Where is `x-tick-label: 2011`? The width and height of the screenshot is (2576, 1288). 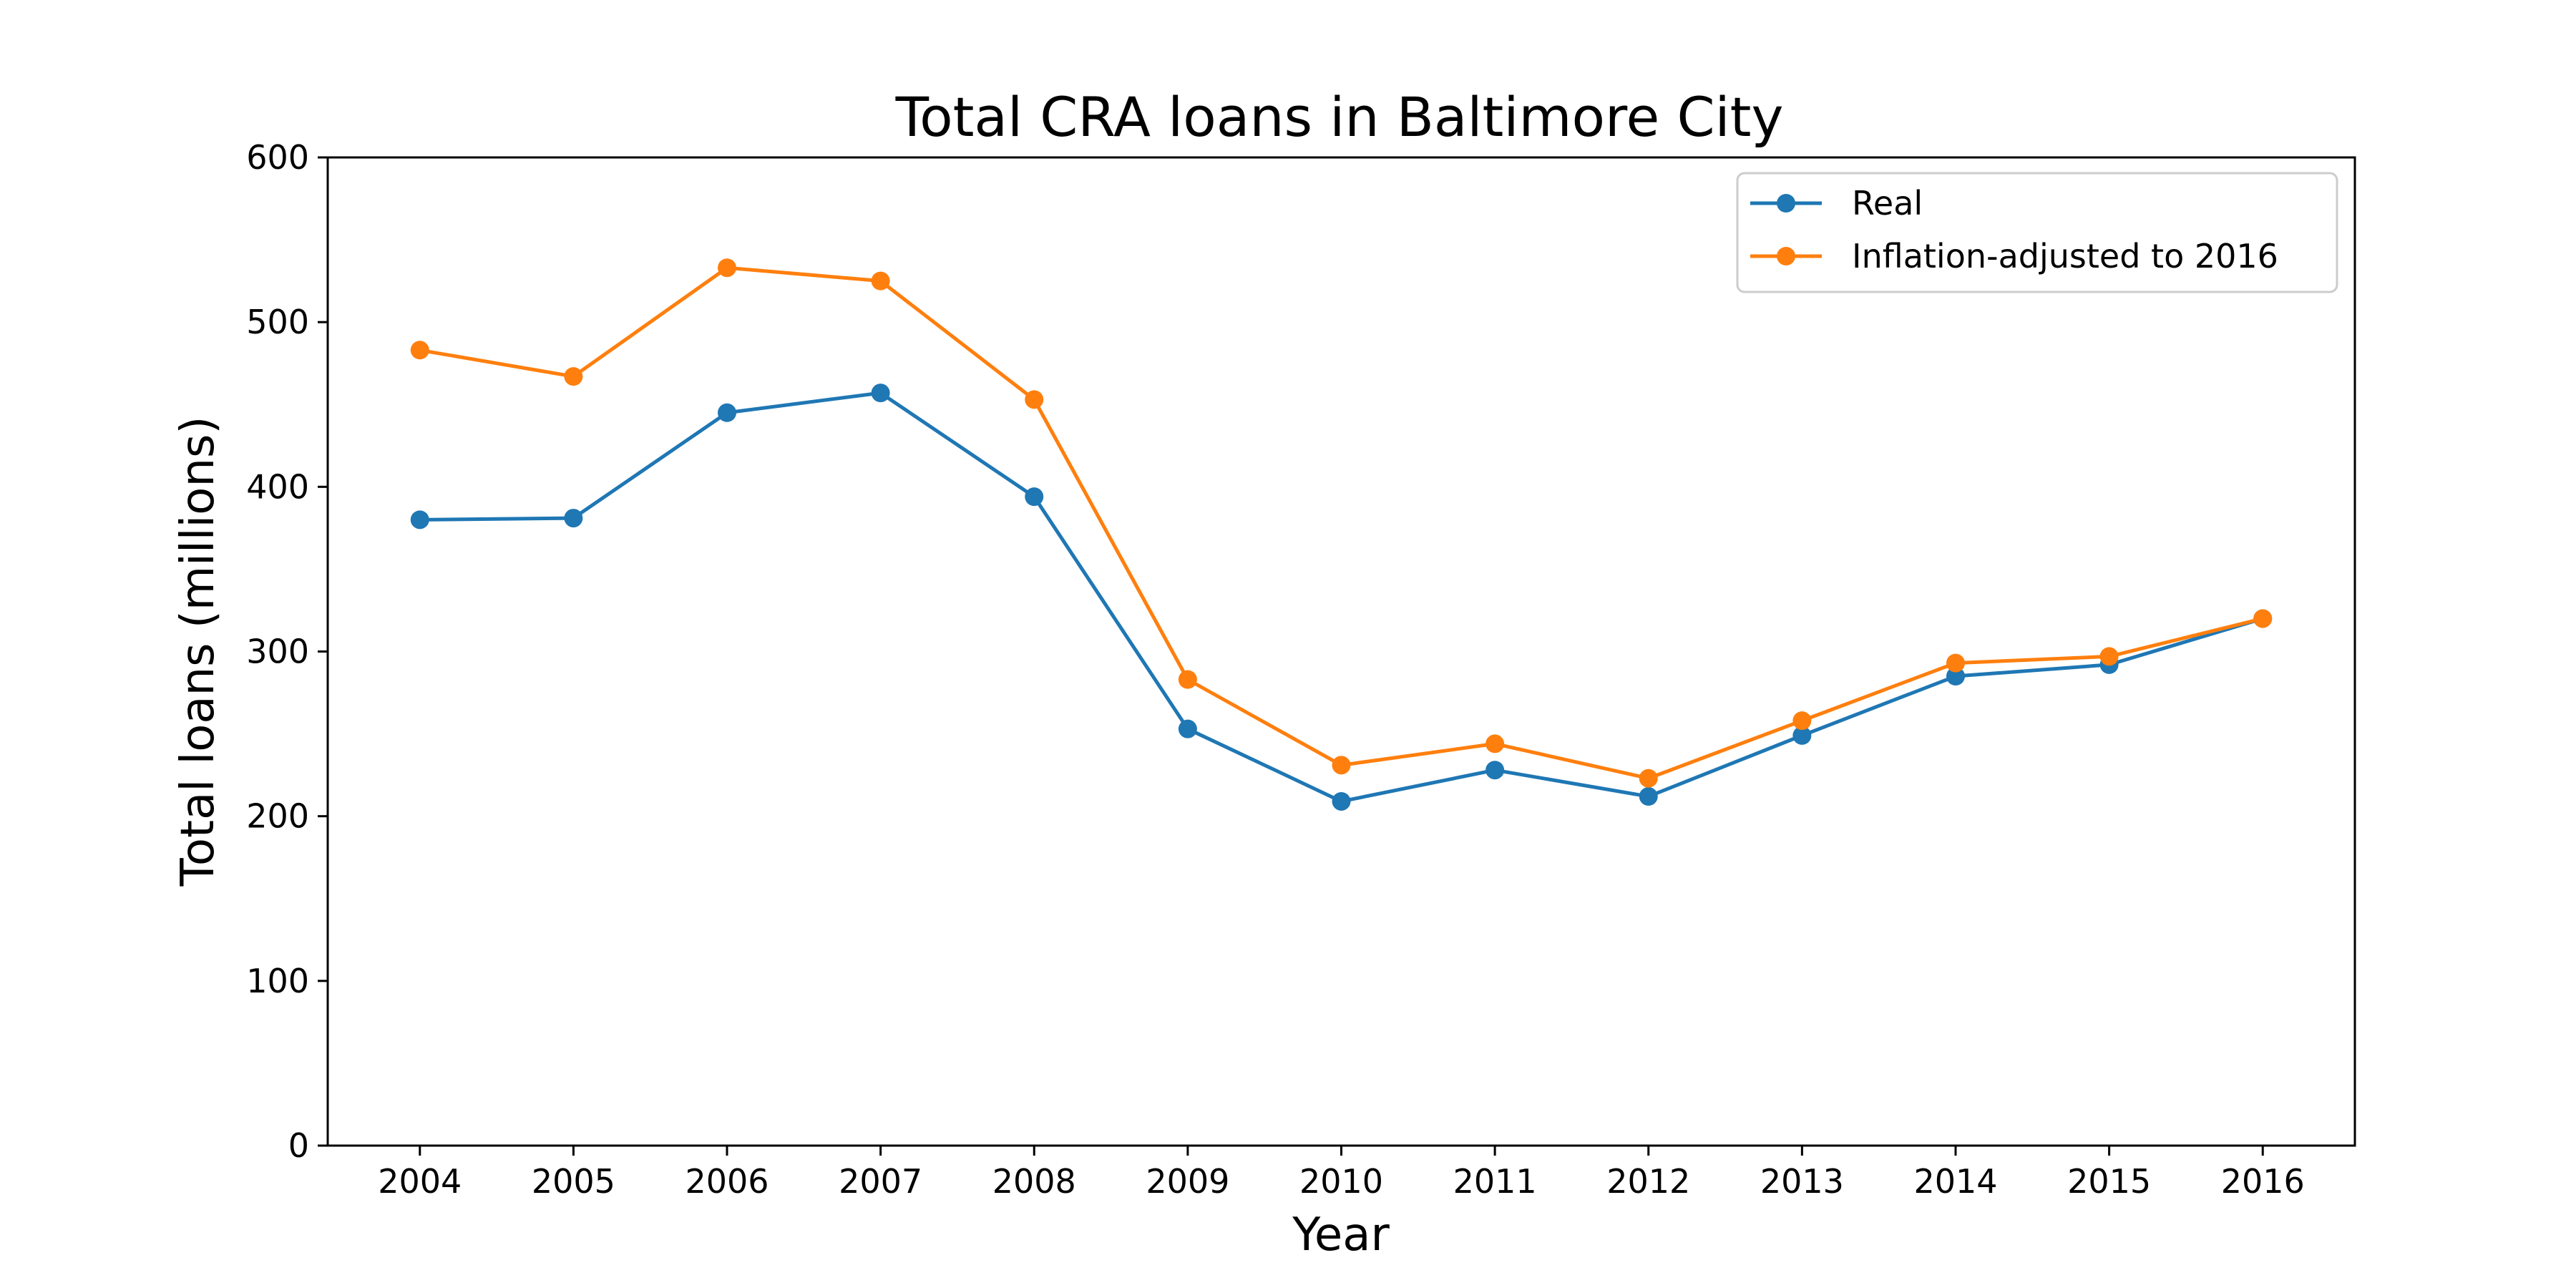
x-tick-label: 2011 is located at coordinates (1495, 1181).